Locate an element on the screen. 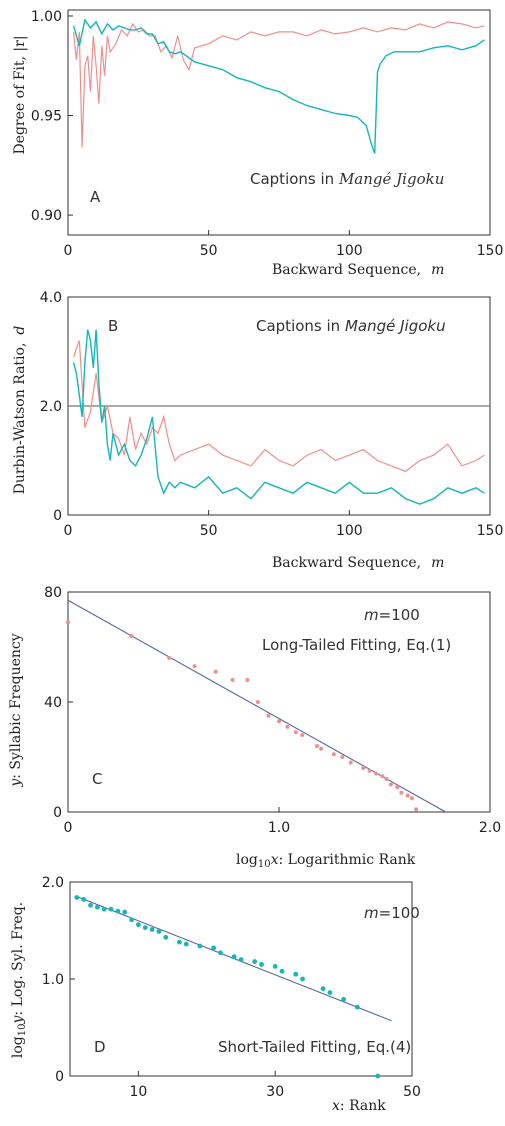 Image resolution: width=505 pixels, height=1126 pixels. plot-area-d: 10 30 50 0 1.0 2.0 is located at coordinates (231, 987).